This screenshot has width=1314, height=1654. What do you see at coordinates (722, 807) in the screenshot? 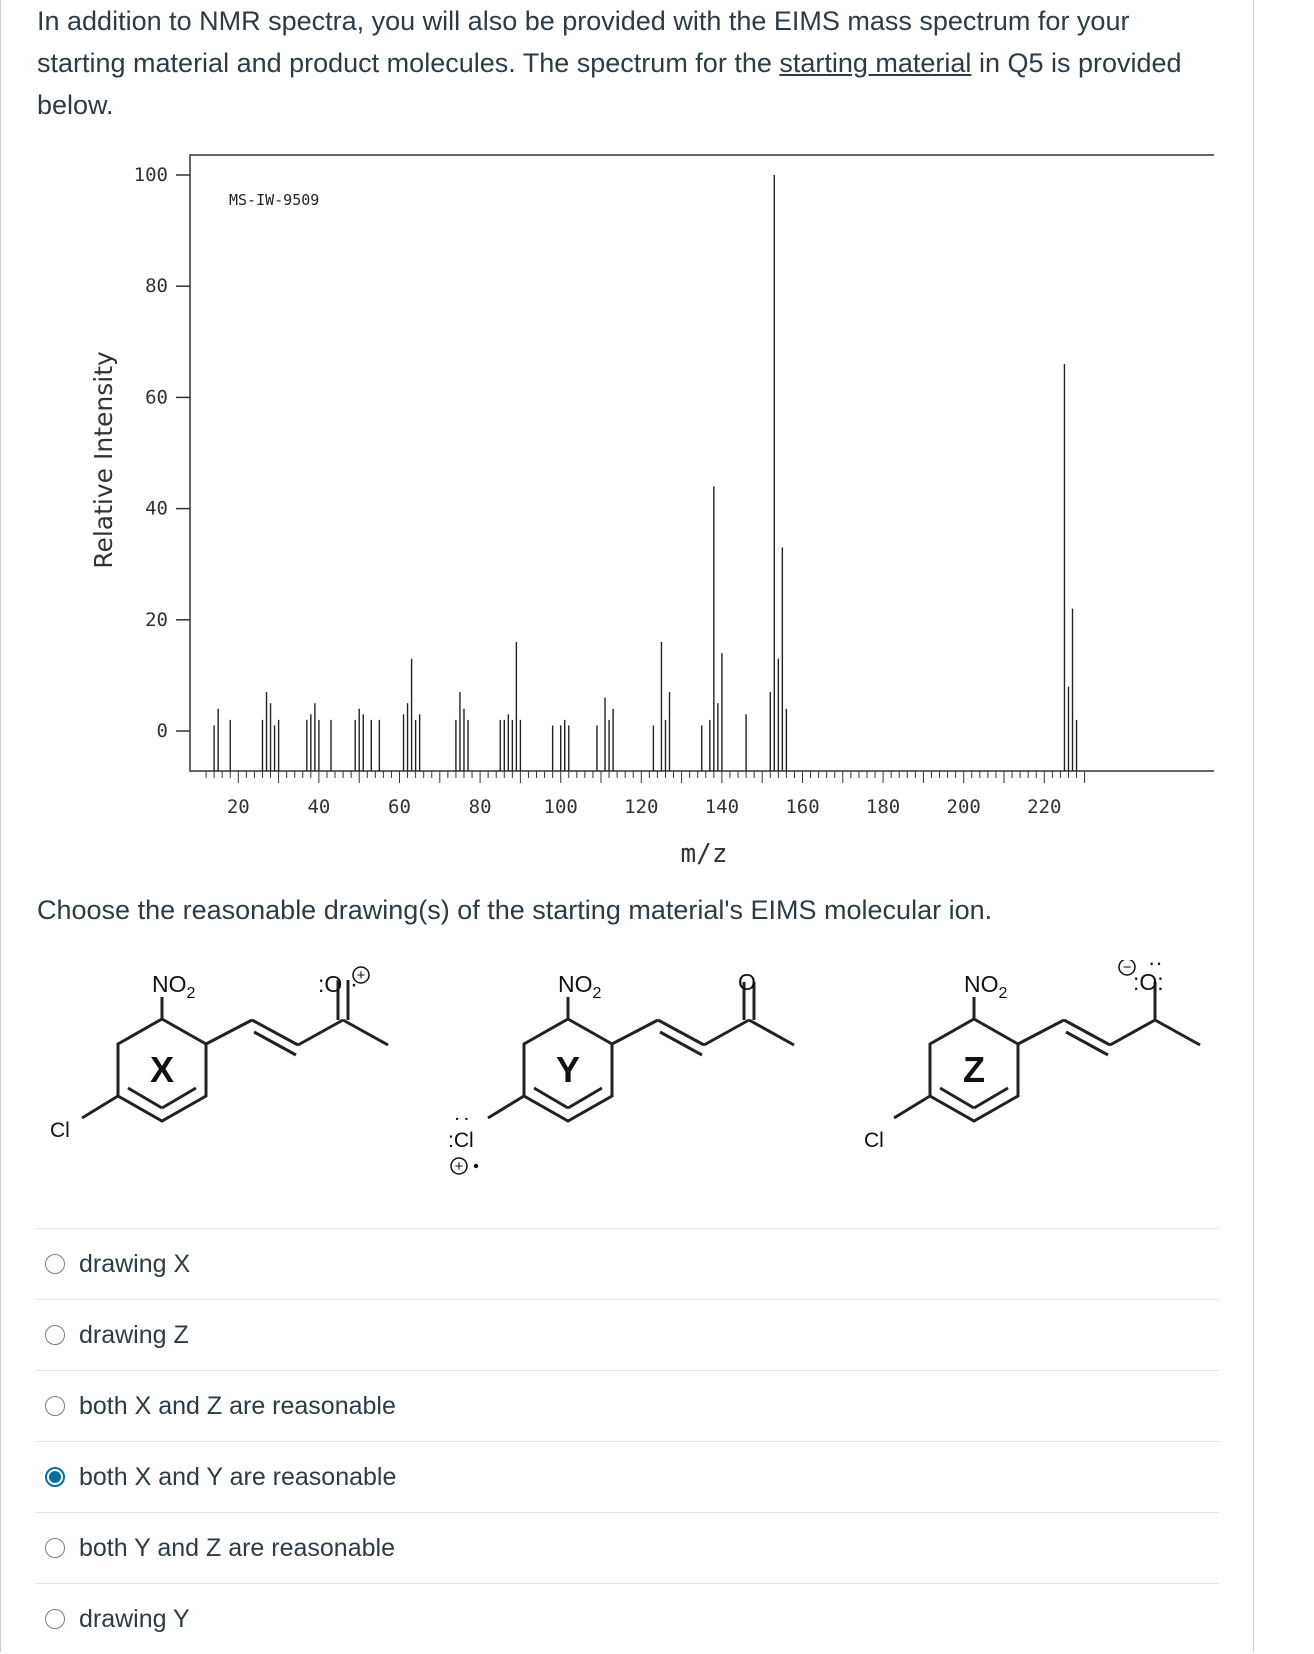
I see `x-tick-label: 140` at bounding box center [722, 807].